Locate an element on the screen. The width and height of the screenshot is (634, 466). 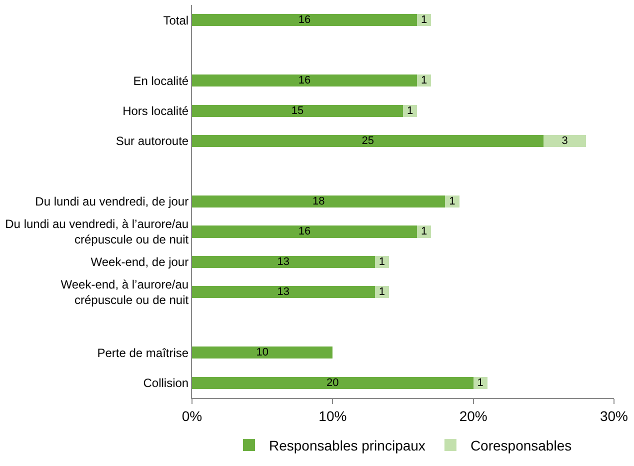
data-label: 18 is located at coordinates (318, 202).